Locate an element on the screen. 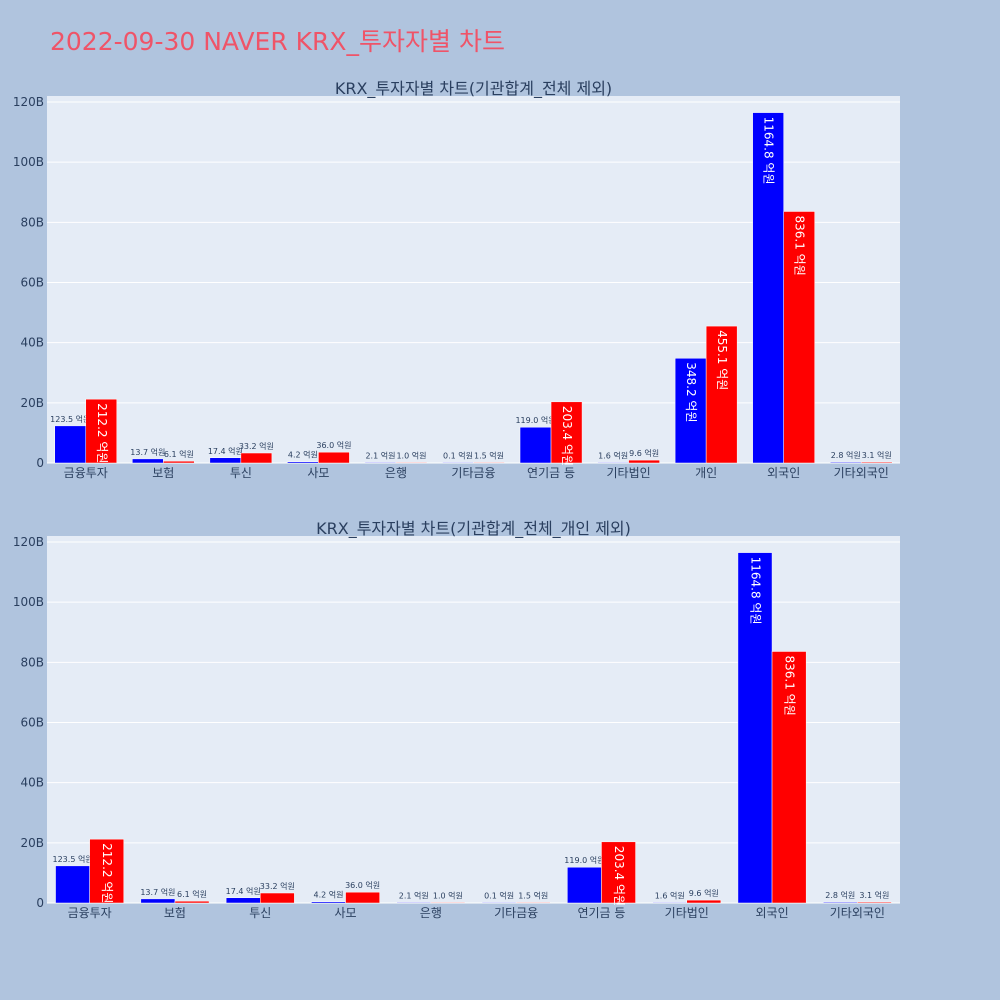  chart-title: KRX_투자자별 차트(기관합계_전체 제외) is located at coordinates (473, 89).